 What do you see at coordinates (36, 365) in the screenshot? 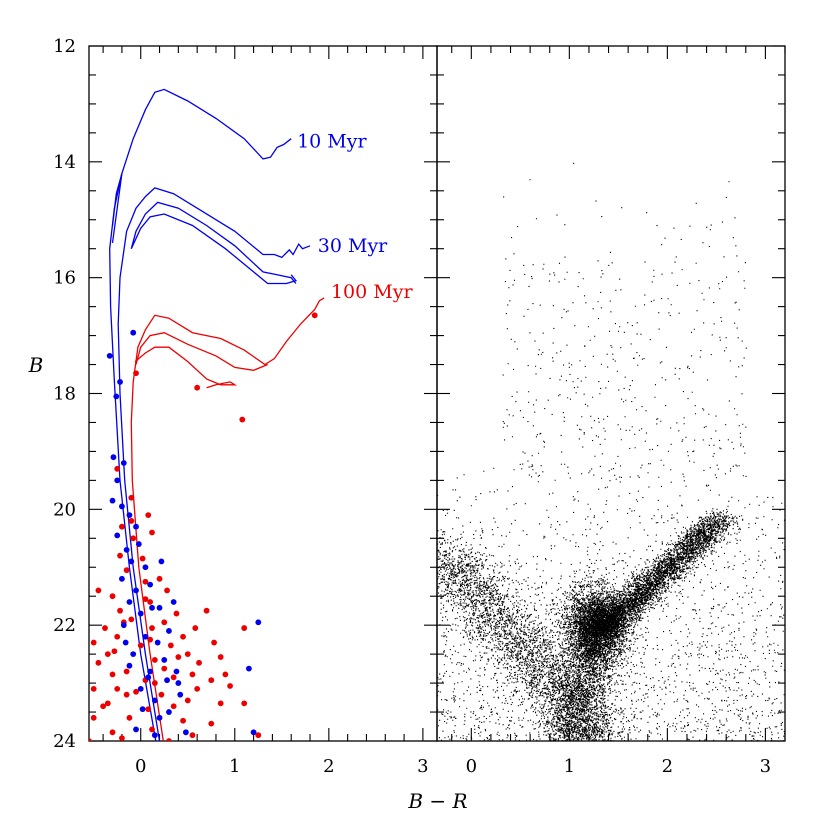
I see `y-axis-label: B` at bounding box center [36, 365].